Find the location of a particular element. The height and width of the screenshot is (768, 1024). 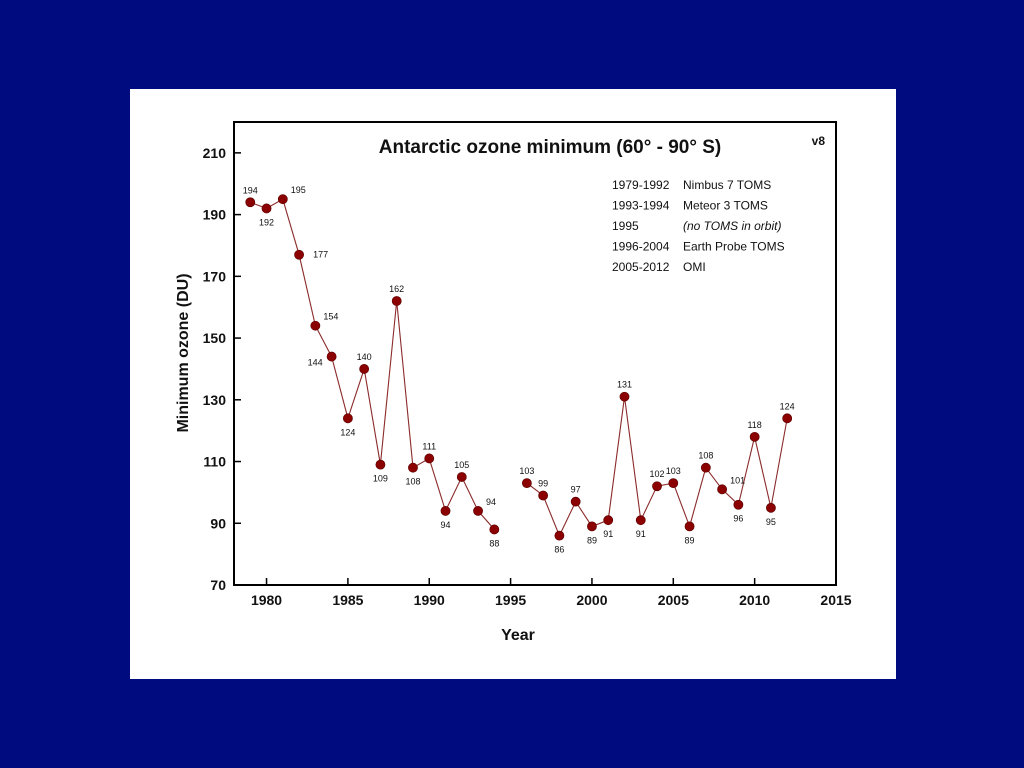

legend-entry: 1996-2004 Earth Probe TOMS is located at coordinates (698, 247).